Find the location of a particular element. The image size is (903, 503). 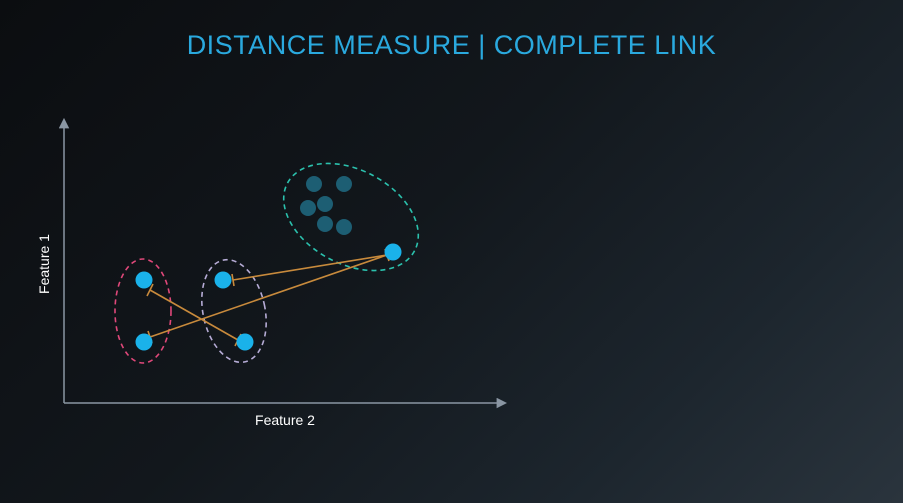

link-lines is located at coordinates (268, 297).